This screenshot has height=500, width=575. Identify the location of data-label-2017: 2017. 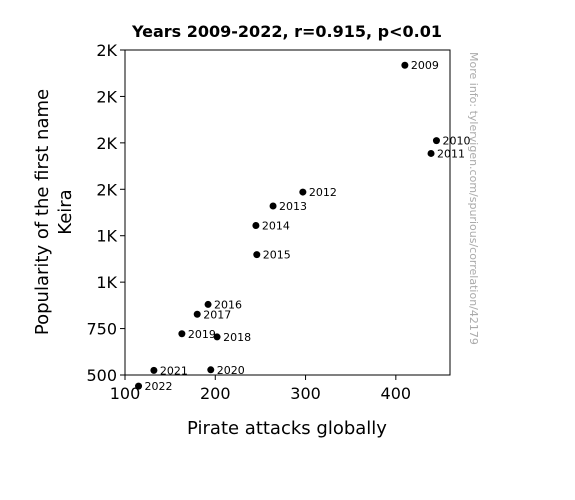
(217, 314).